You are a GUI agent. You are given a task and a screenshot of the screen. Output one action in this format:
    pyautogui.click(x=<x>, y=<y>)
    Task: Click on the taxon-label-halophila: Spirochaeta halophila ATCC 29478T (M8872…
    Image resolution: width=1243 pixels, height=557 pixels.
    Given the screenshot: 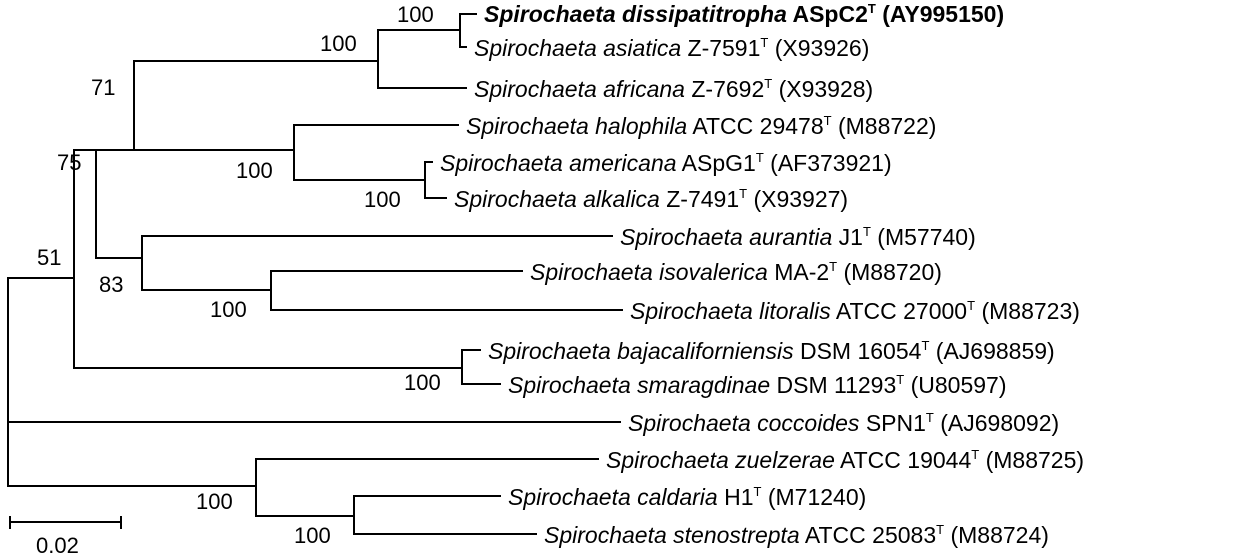 What is the action you would take?
    pyautogui.click(x=701, y=126)
    